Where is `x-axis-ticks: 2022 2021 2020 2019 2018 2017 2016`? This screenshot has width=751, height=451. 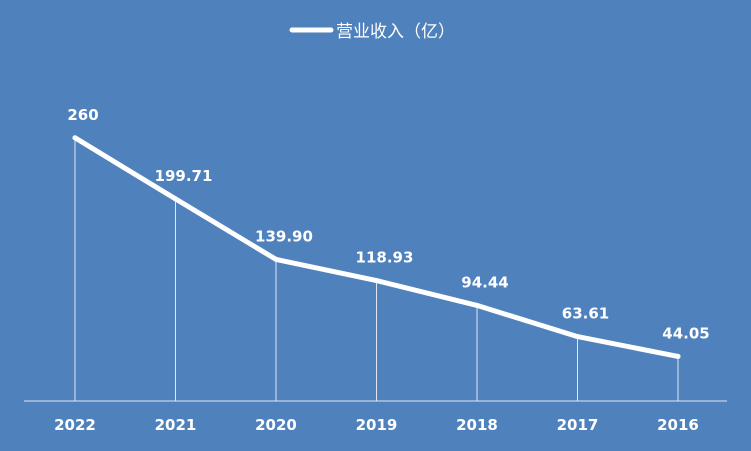
x-axis-ticks: 2022 2021 2020 2019 2018 2017 2016 is located at coordinates (376, 425).